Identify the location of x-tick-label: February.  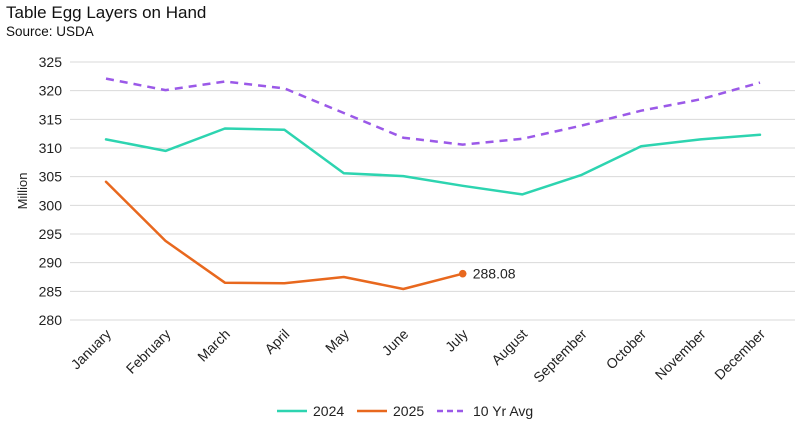
(148, 351).